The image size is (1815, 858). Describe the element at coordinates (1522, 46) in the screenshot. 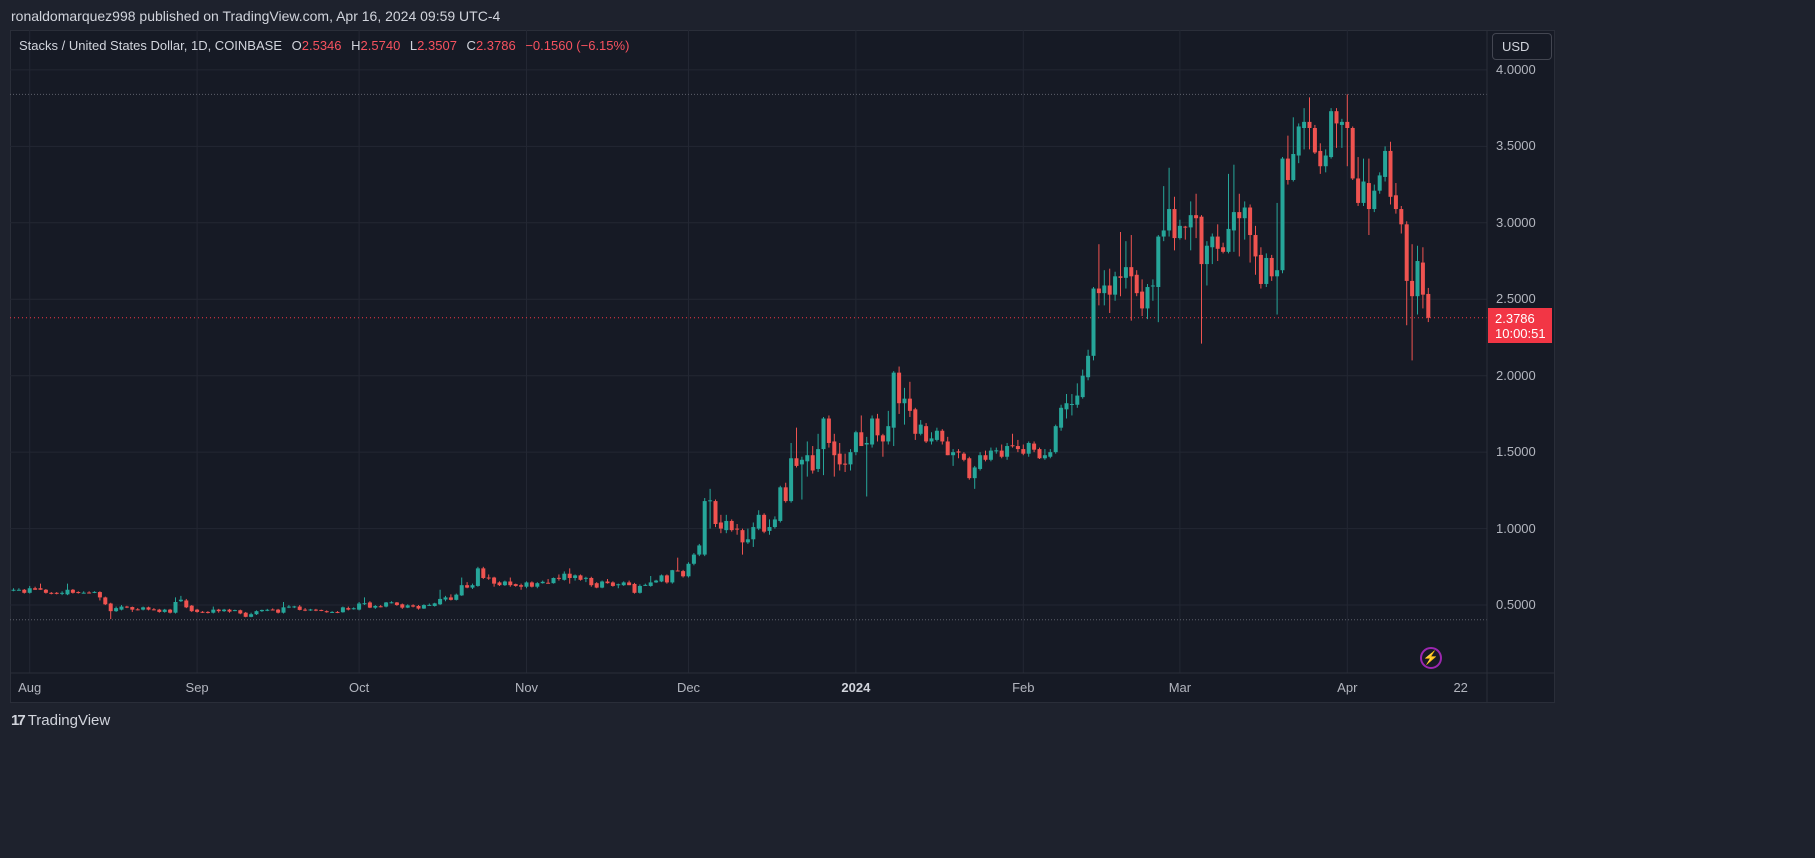

I see `currency-button: USD` at that location.